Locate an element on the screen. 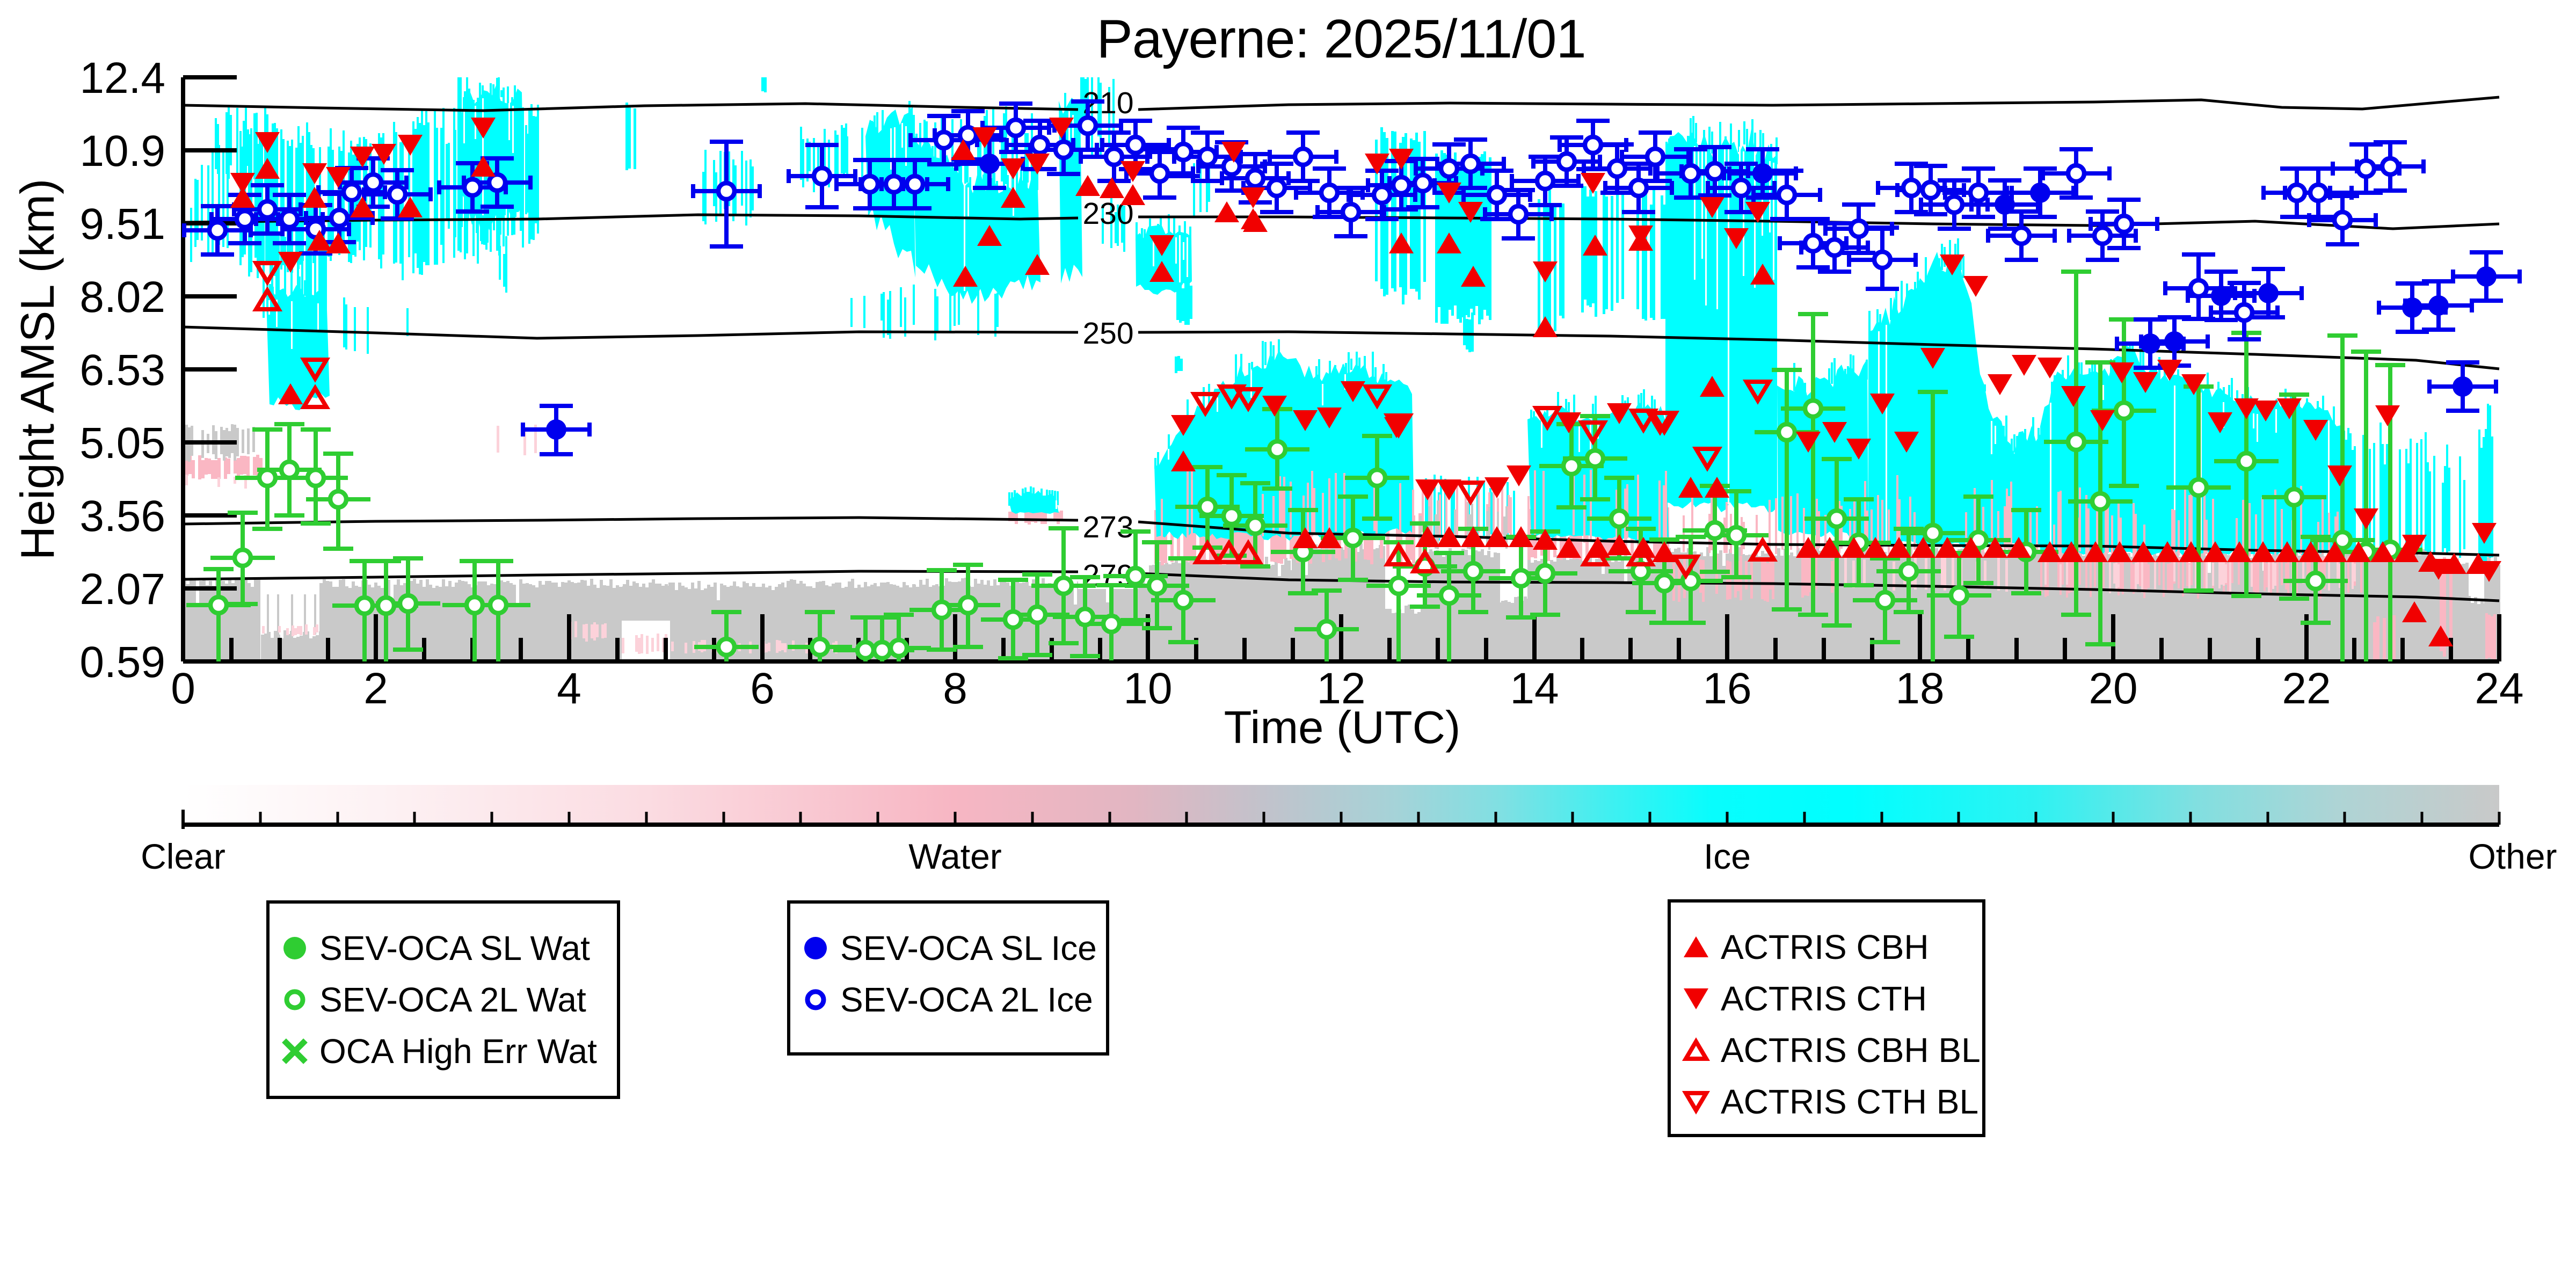  svg-text: 8.02 is located at coordinates (122, 297).